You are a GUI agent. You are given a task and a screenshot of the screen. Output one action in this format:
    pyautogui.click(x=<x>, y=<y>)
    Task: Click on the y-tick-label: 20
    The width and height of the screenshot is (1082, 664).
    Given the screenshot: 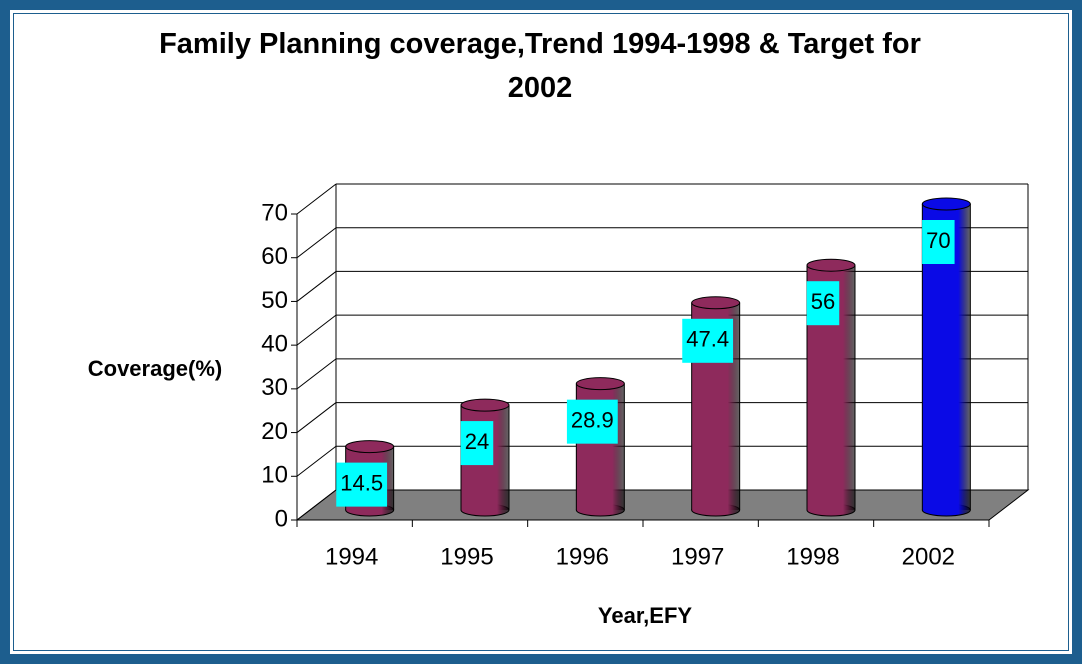 What is the action you would take?
    pyautogui.click(x=274, y=431)
    